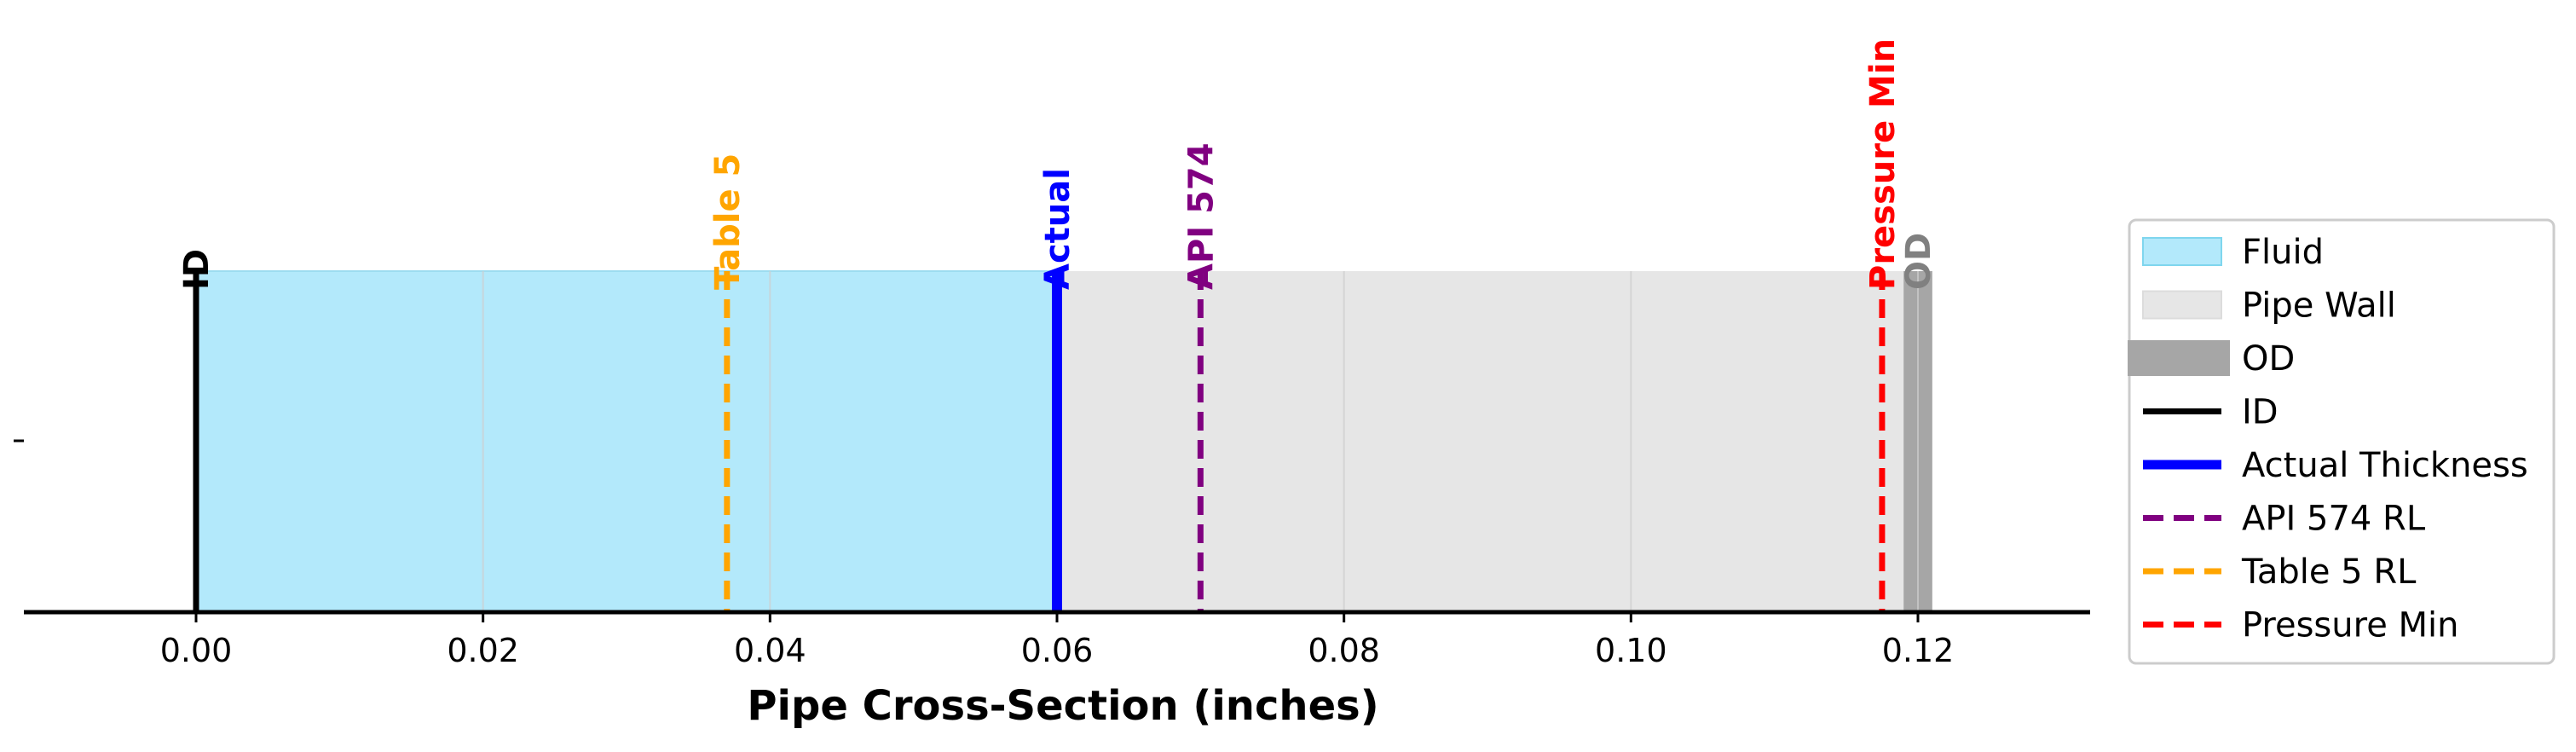 Image resolution: width=2576 pixels, height=752 pixels. What do you see at coordinates (1201, 216) in the screenshot?
I see `label-api-574-rl: API 574` at bounding box center [1201, 216].